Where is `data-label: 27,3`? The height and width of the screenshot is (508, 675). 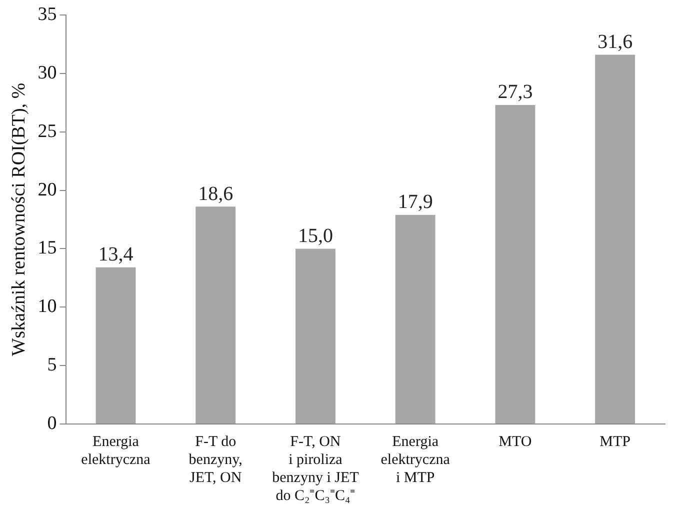
data-label: 27,3 is located at coordinates (515, 92).